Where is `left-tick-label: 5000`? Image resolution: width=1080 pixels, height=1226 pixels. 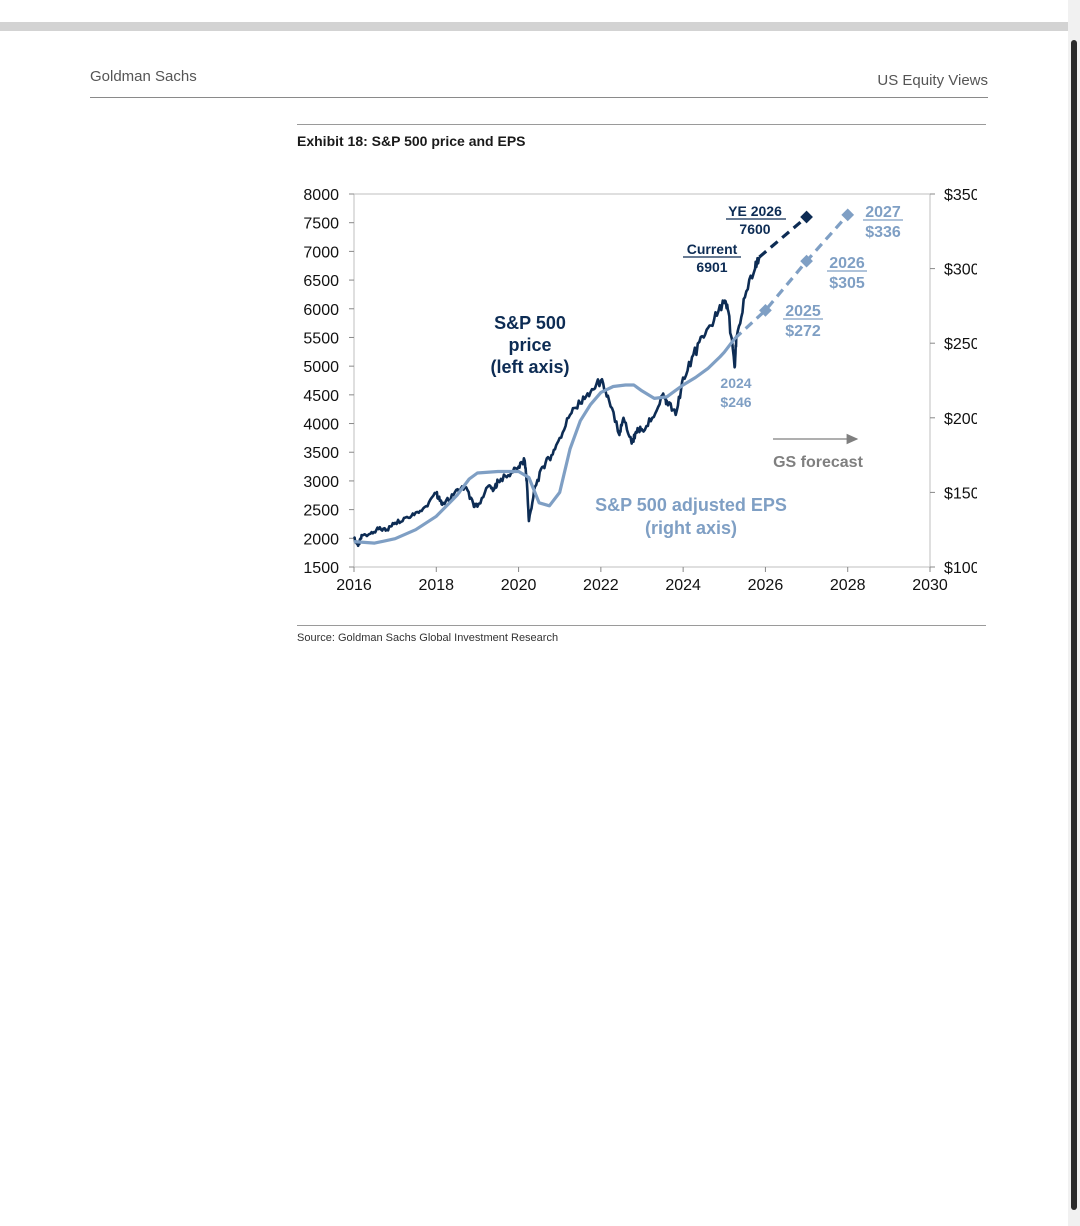
left-tick-label: 5000 is located at coordinates (321, 367).